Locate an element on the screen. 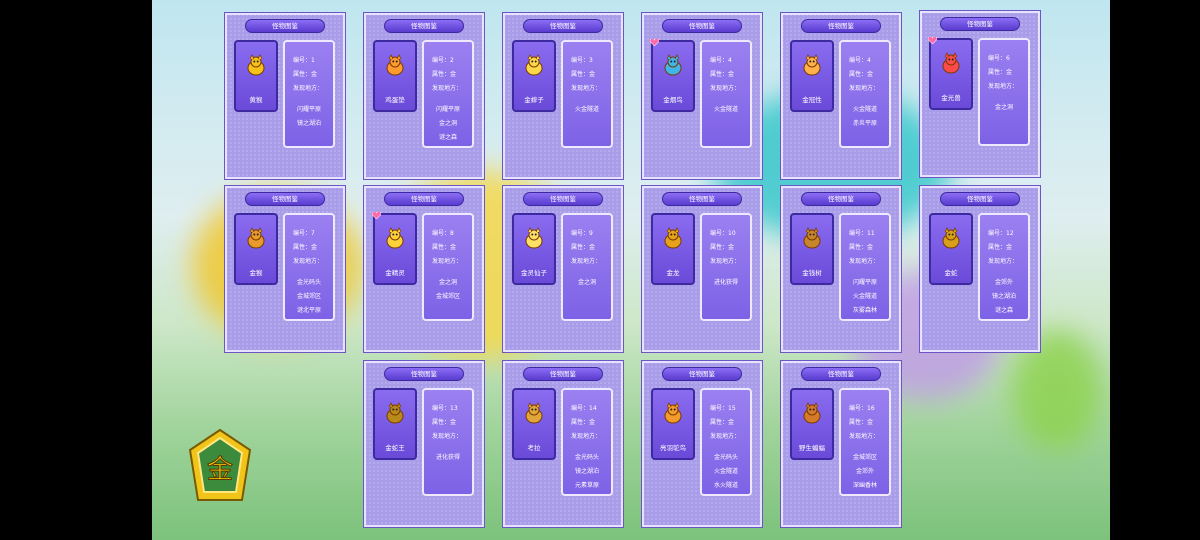 The image size is (1200, 540). monster-card: 怪物图鉴 金光兽 编号：6 属性：金 发现地方： 金之洞 is located at coordinates (980, 94).